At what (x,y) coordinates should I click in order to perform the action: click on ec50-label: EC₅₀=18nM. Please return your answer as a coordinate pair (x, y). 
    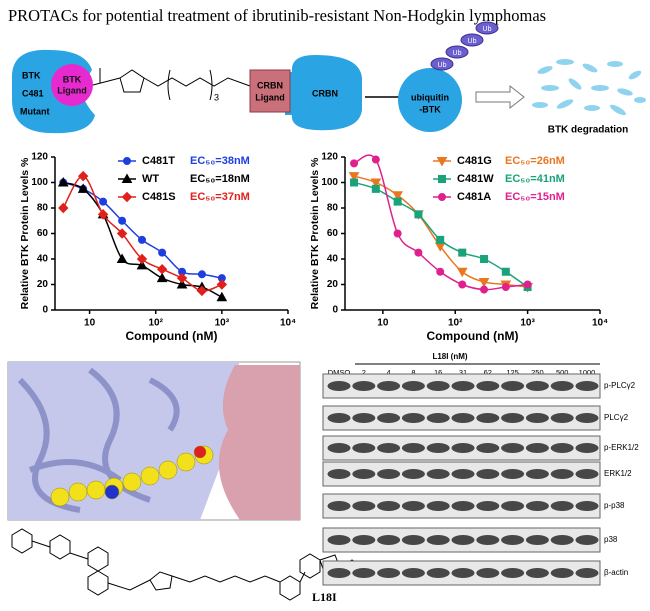
    Looking at the image, I should click on (220, 179).